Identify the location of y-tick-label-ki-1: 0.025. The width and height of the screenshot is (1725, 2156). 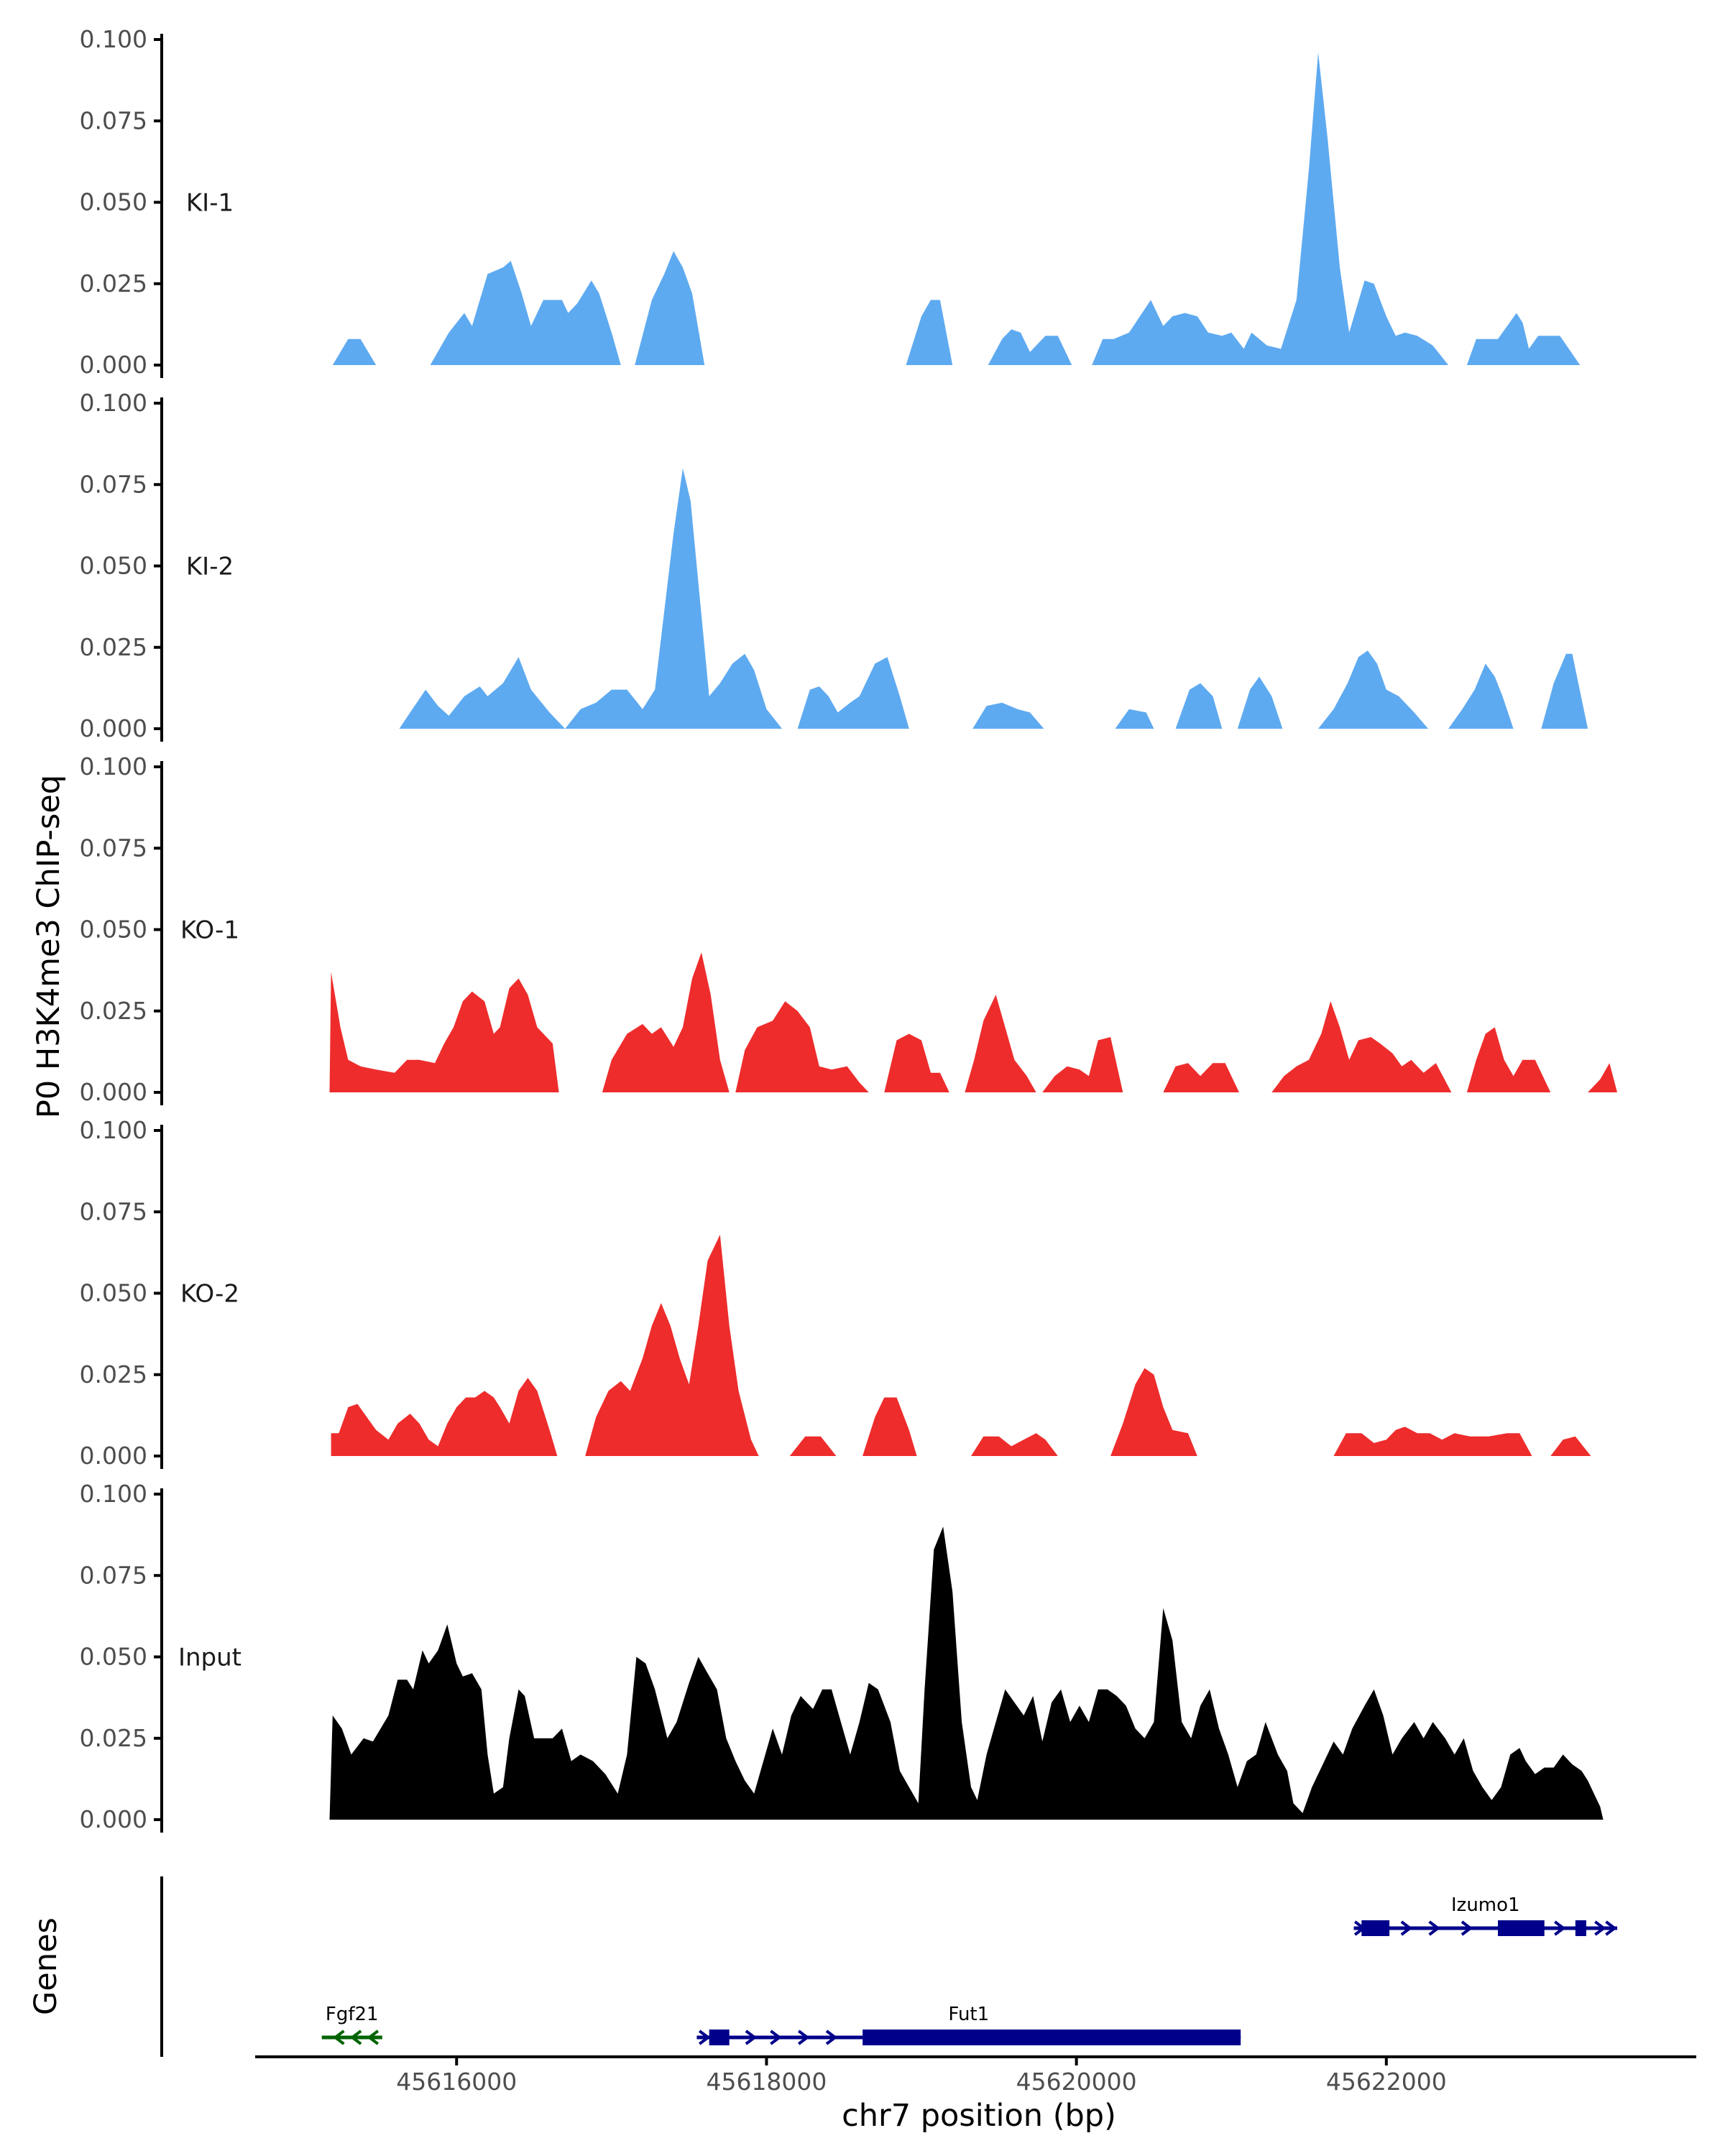
(113, 284).